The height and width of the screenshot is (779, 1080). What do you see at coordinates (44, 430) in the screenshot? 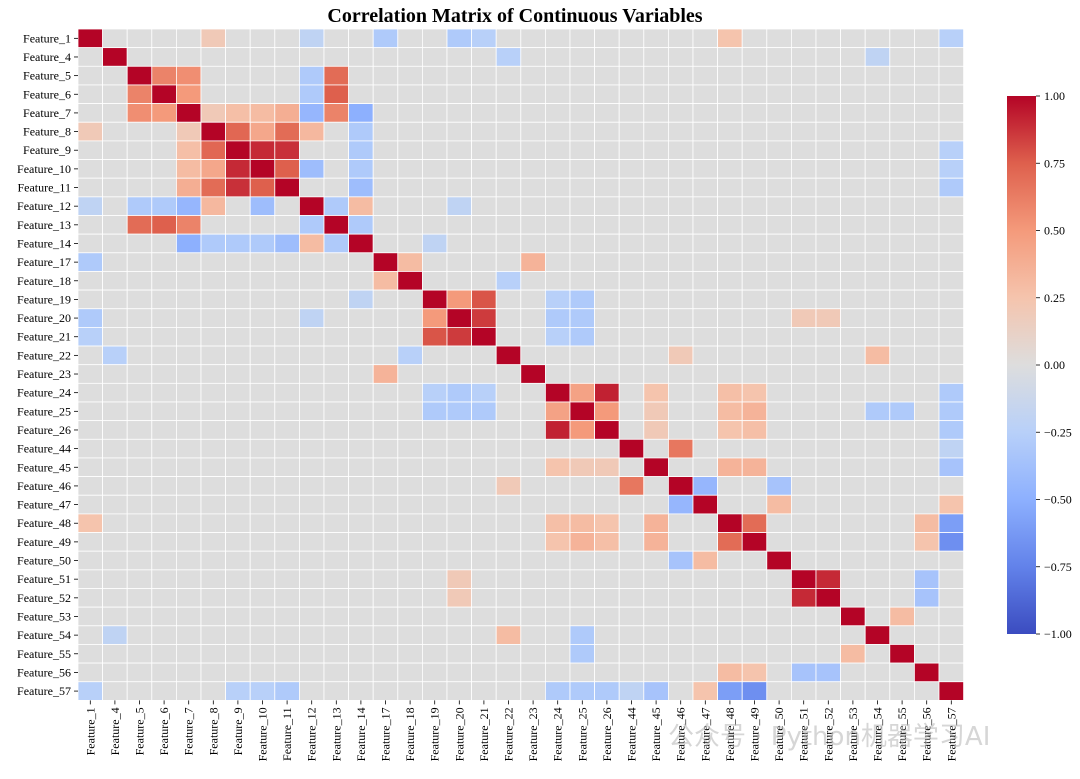
I see `y-tick-label: Feature_26` at bounding box center [44, 430].